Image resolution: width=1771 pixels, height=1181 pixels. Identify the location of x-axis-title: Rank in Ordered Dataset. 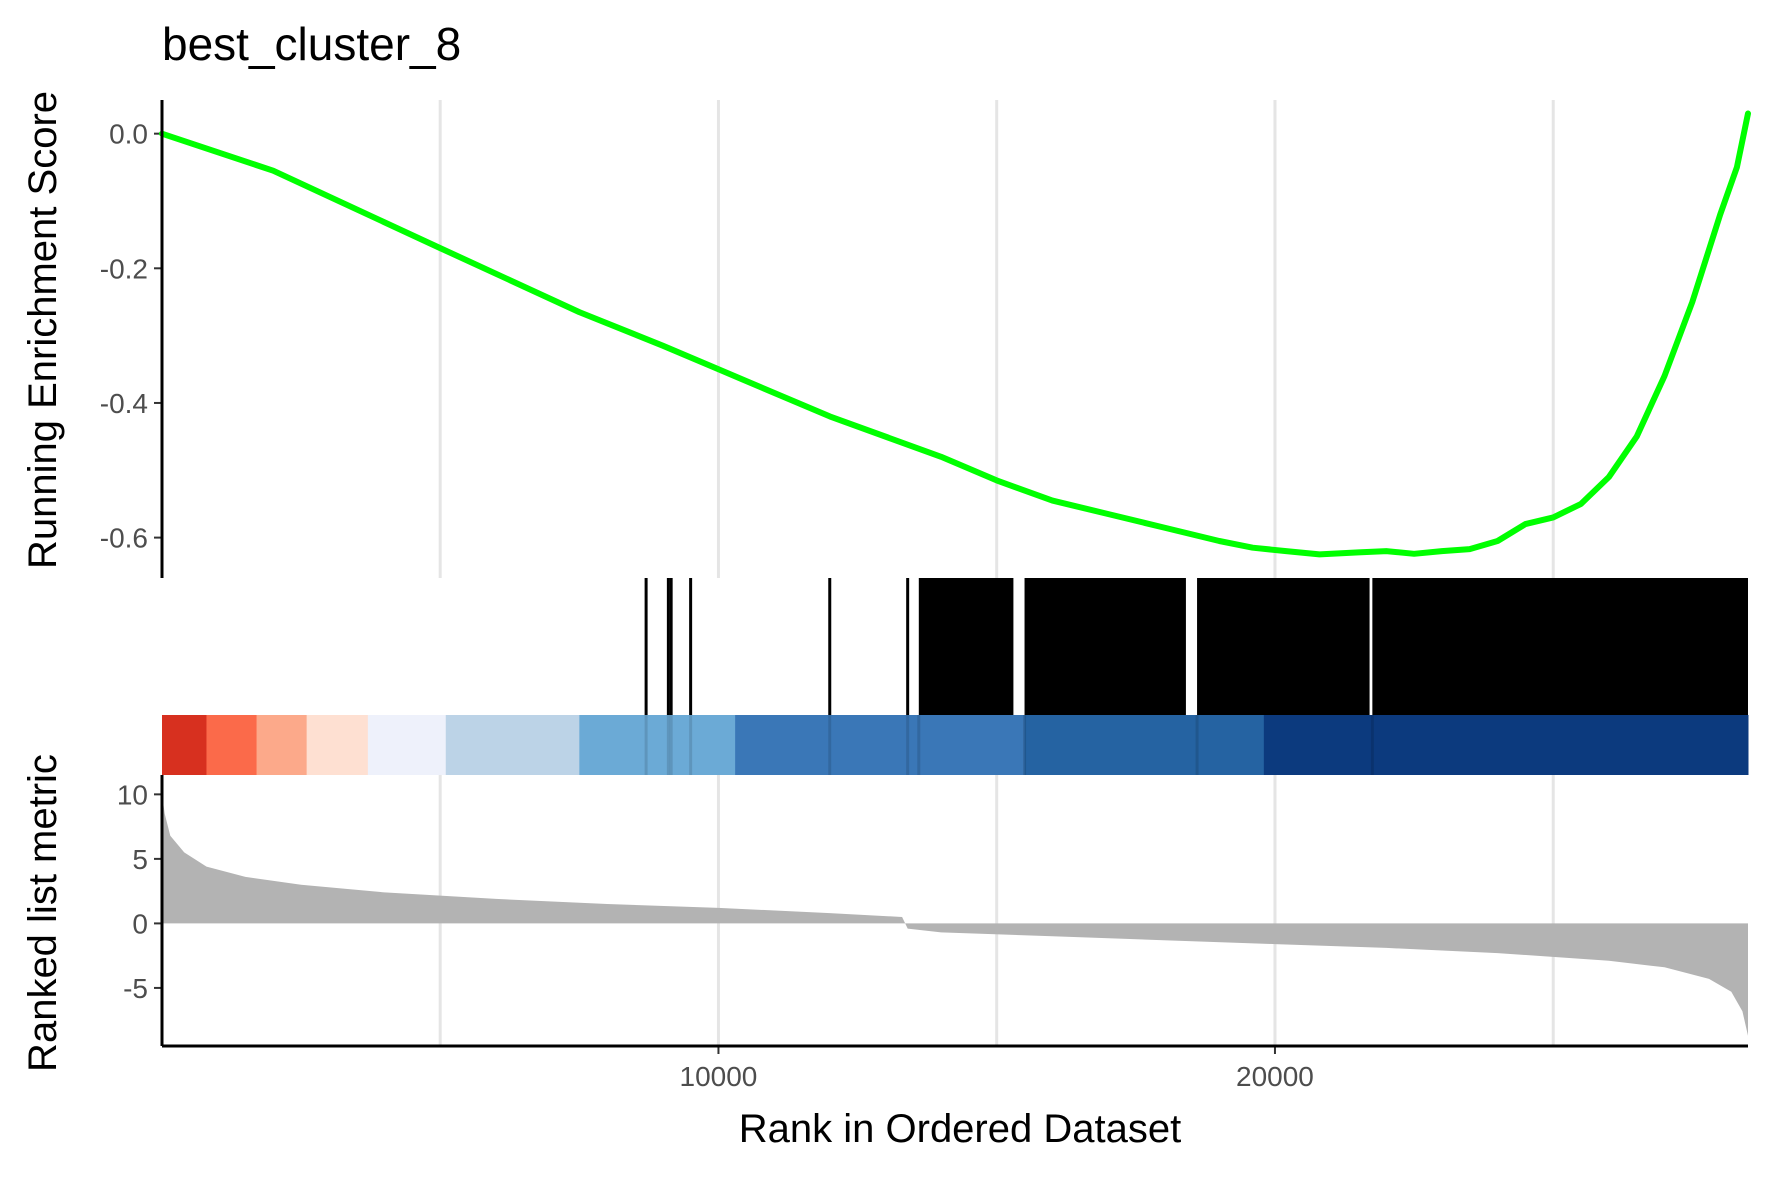
(960, 1129).